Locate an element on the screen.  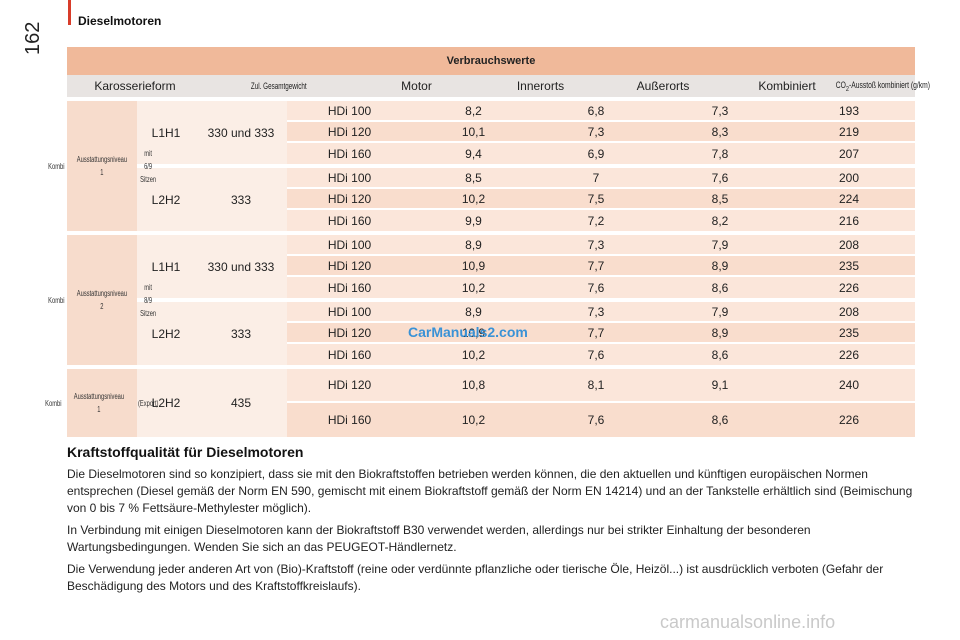
table-row: HDi 100 8,5 7 7,6 200 is located at coordinates (601, 178).